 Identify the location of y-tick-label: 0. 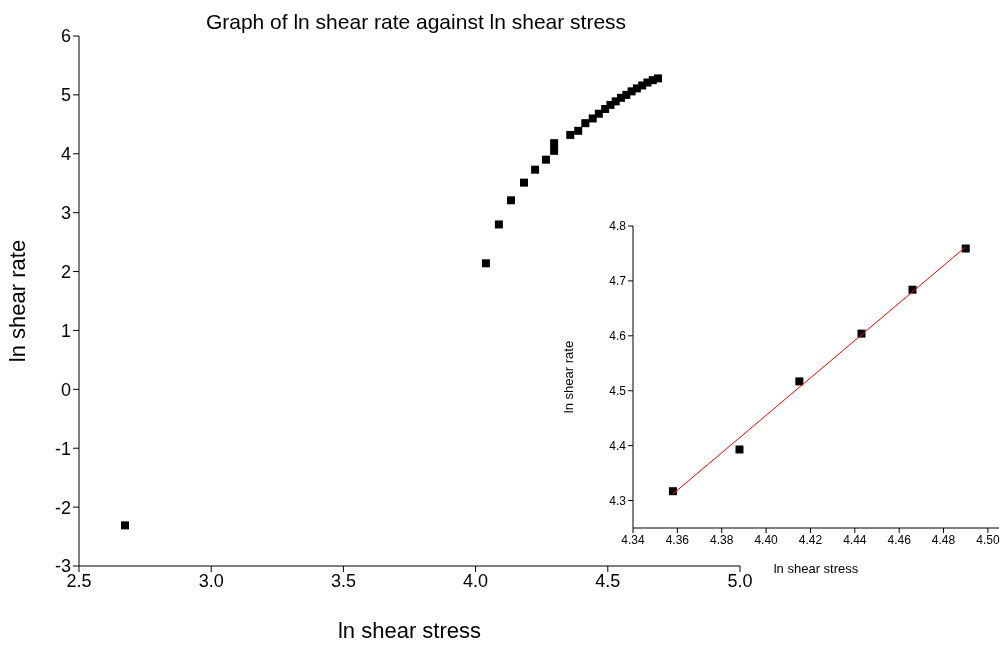
(65, 389).